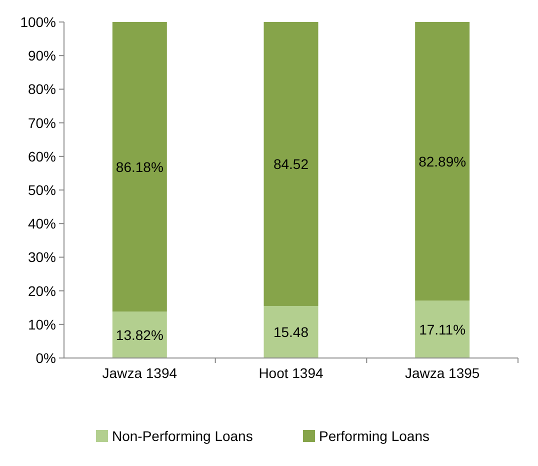  I want to click on y-tick-label: 90%, so click(42, 56).